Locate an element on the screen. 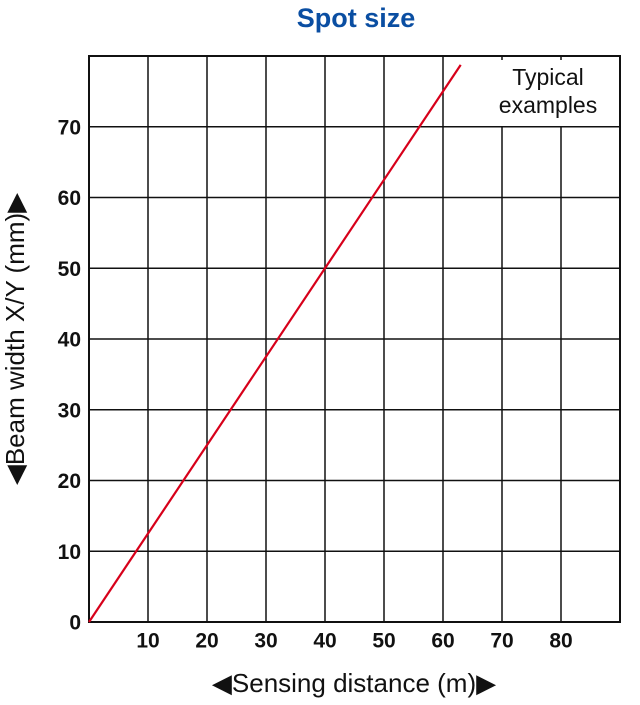 The width and height of the screenshot is (640, 705). x-tick-label: 40 is located at coordinates (324, 641).